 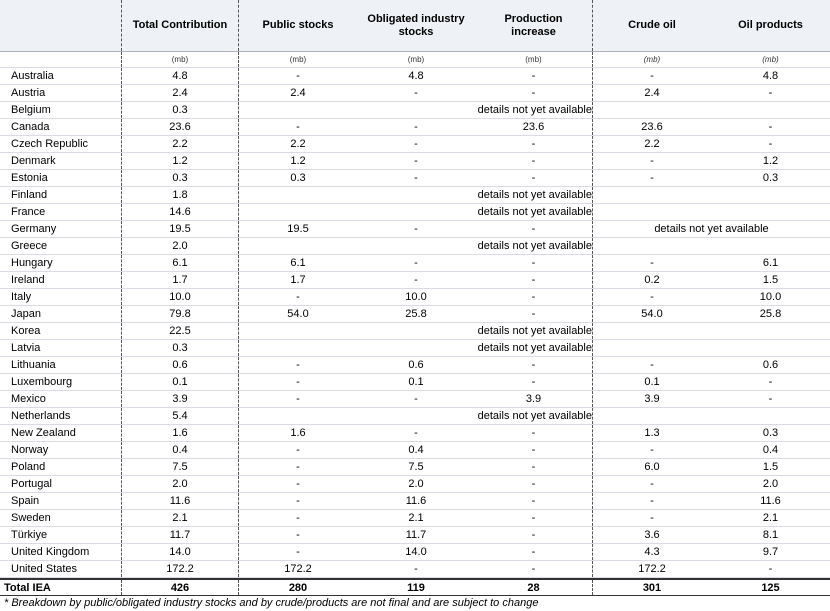 I want to click on data-row: Ireland 1.7 1.7 - - 0.2 1.5, so click(x=415, y=280).